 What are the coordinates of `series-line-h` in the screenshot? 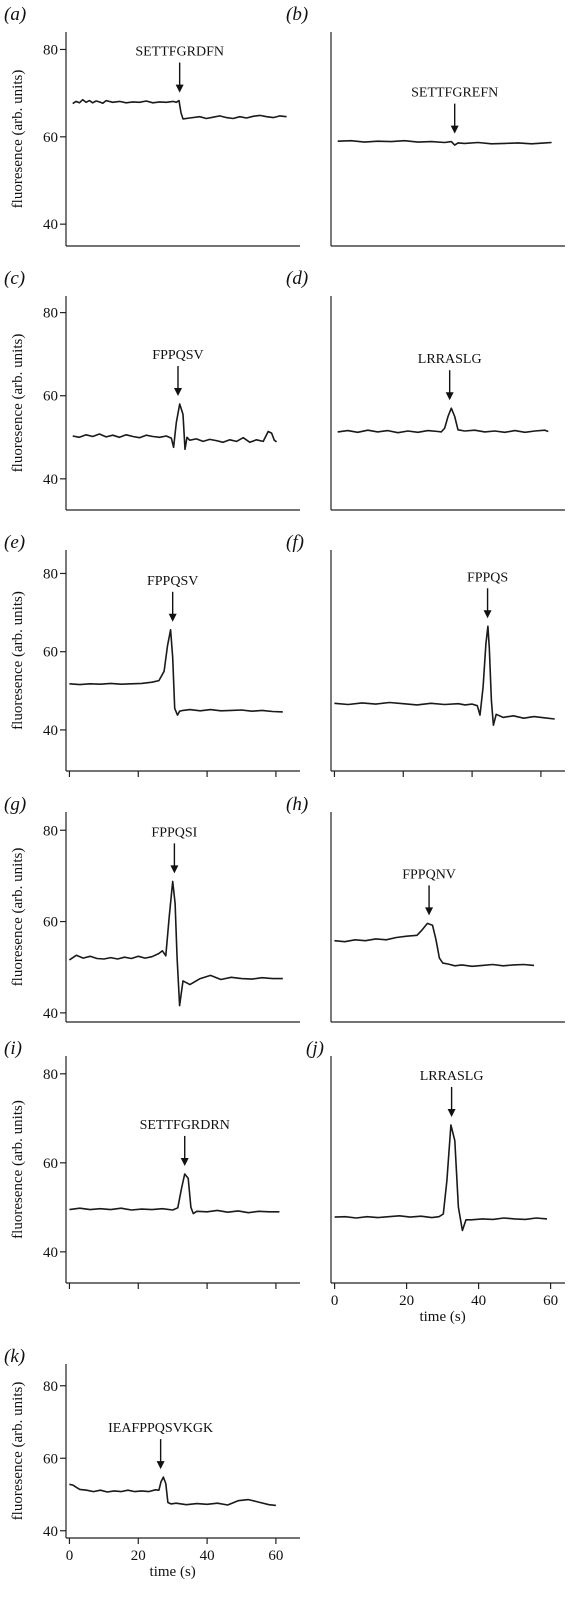 It's located at (434, 945).